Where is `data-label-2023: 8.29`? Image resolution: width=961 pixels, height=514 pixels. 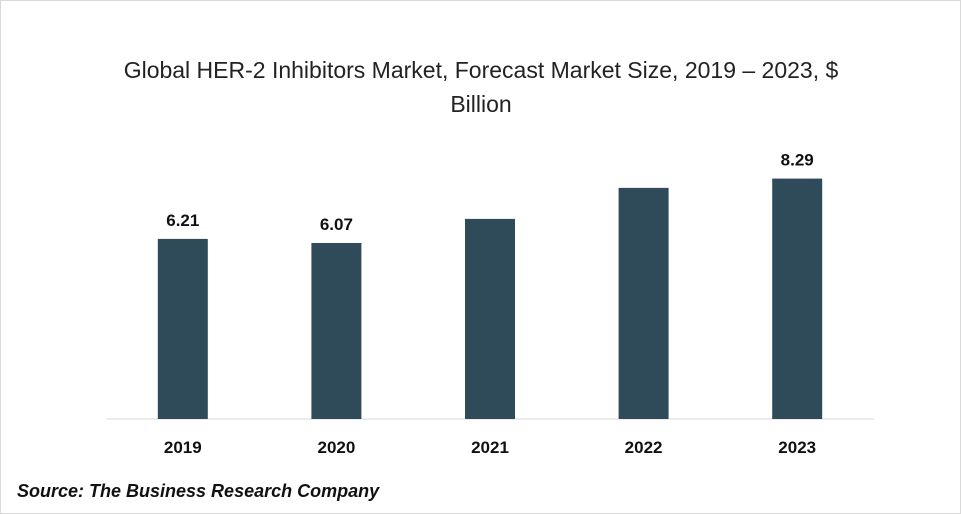 data-label-2023: 8.29 is located at coordinates (797, 160).